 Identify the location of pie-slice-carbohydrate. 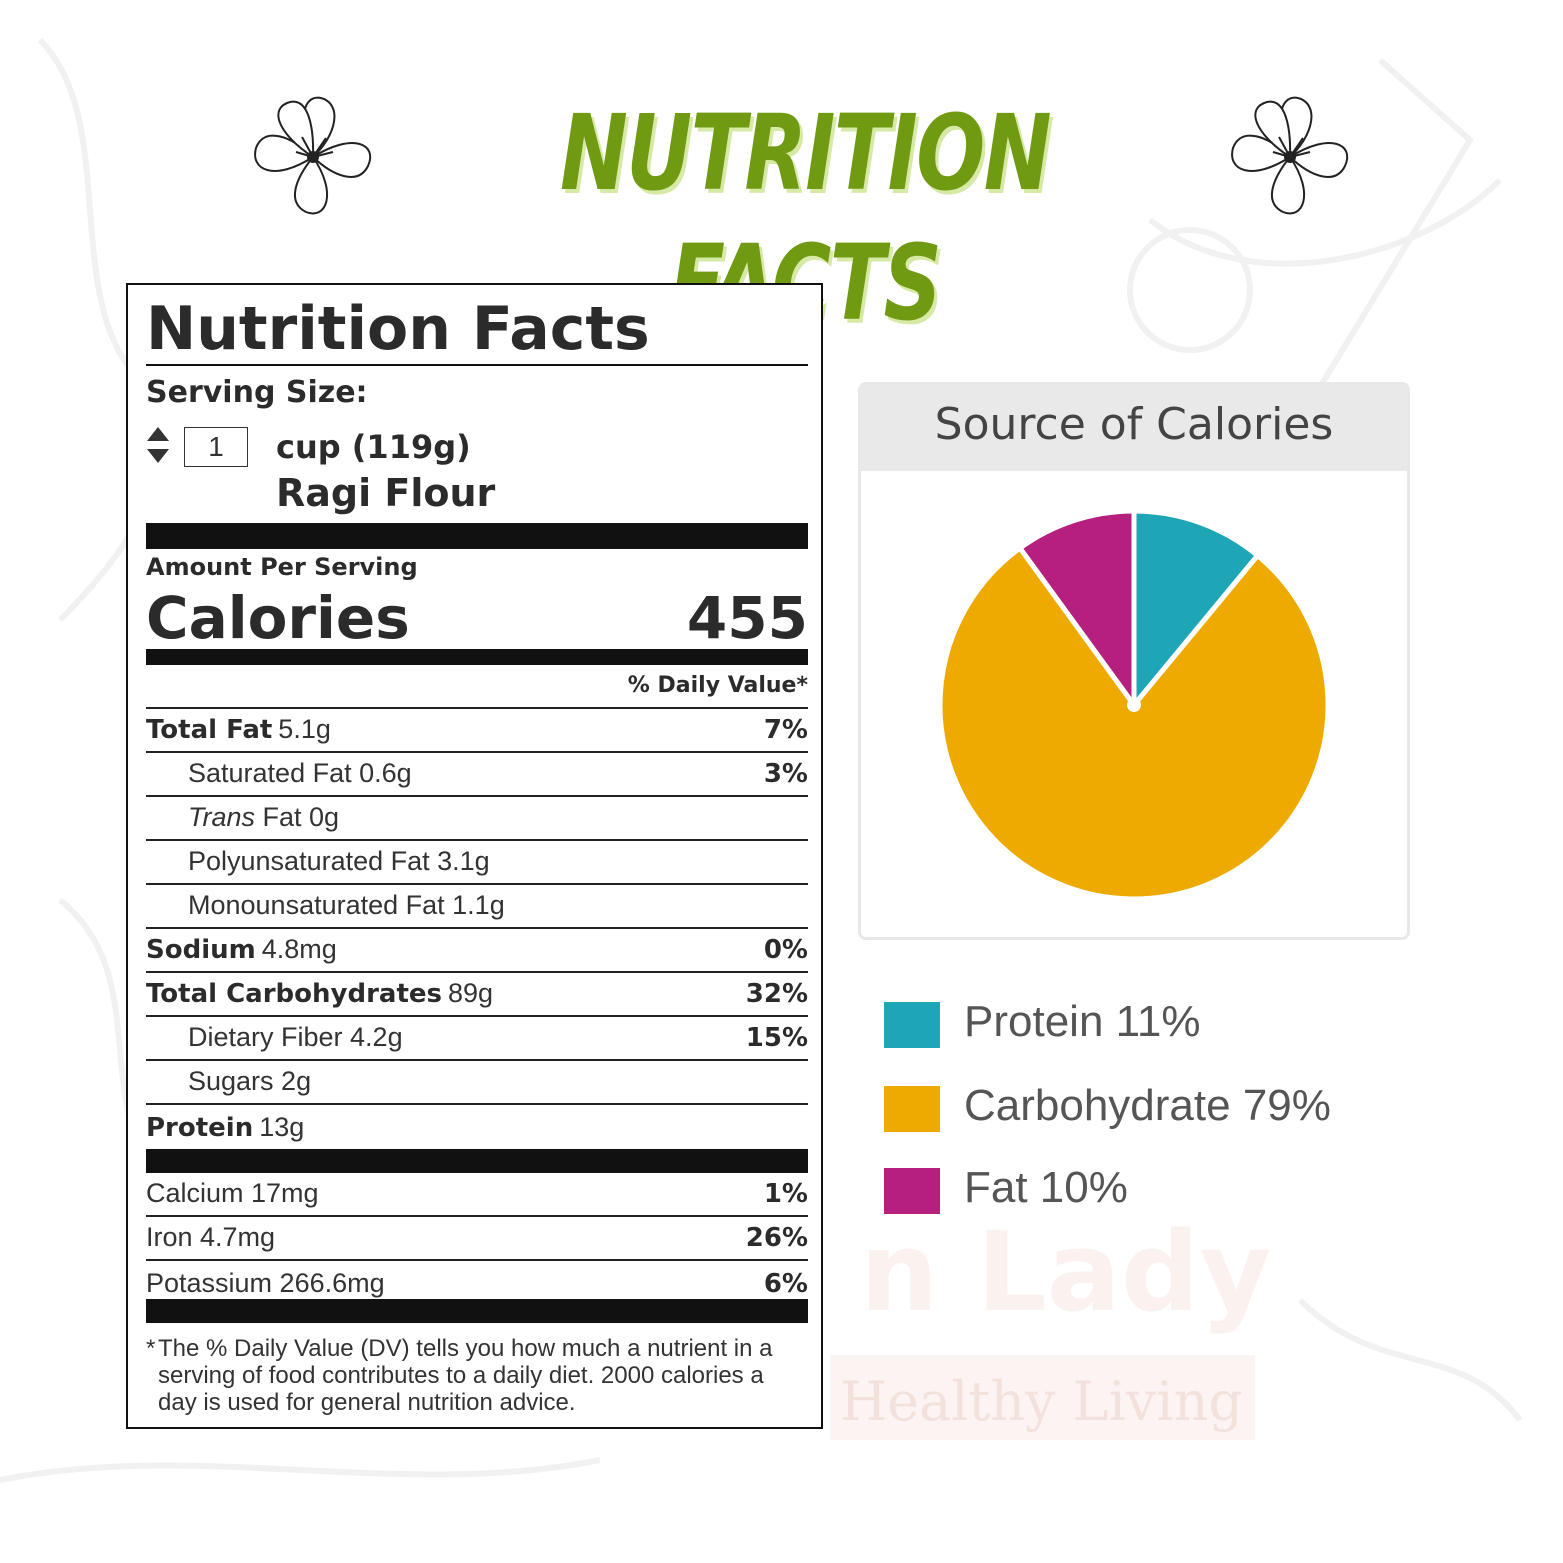
(1134, 723).